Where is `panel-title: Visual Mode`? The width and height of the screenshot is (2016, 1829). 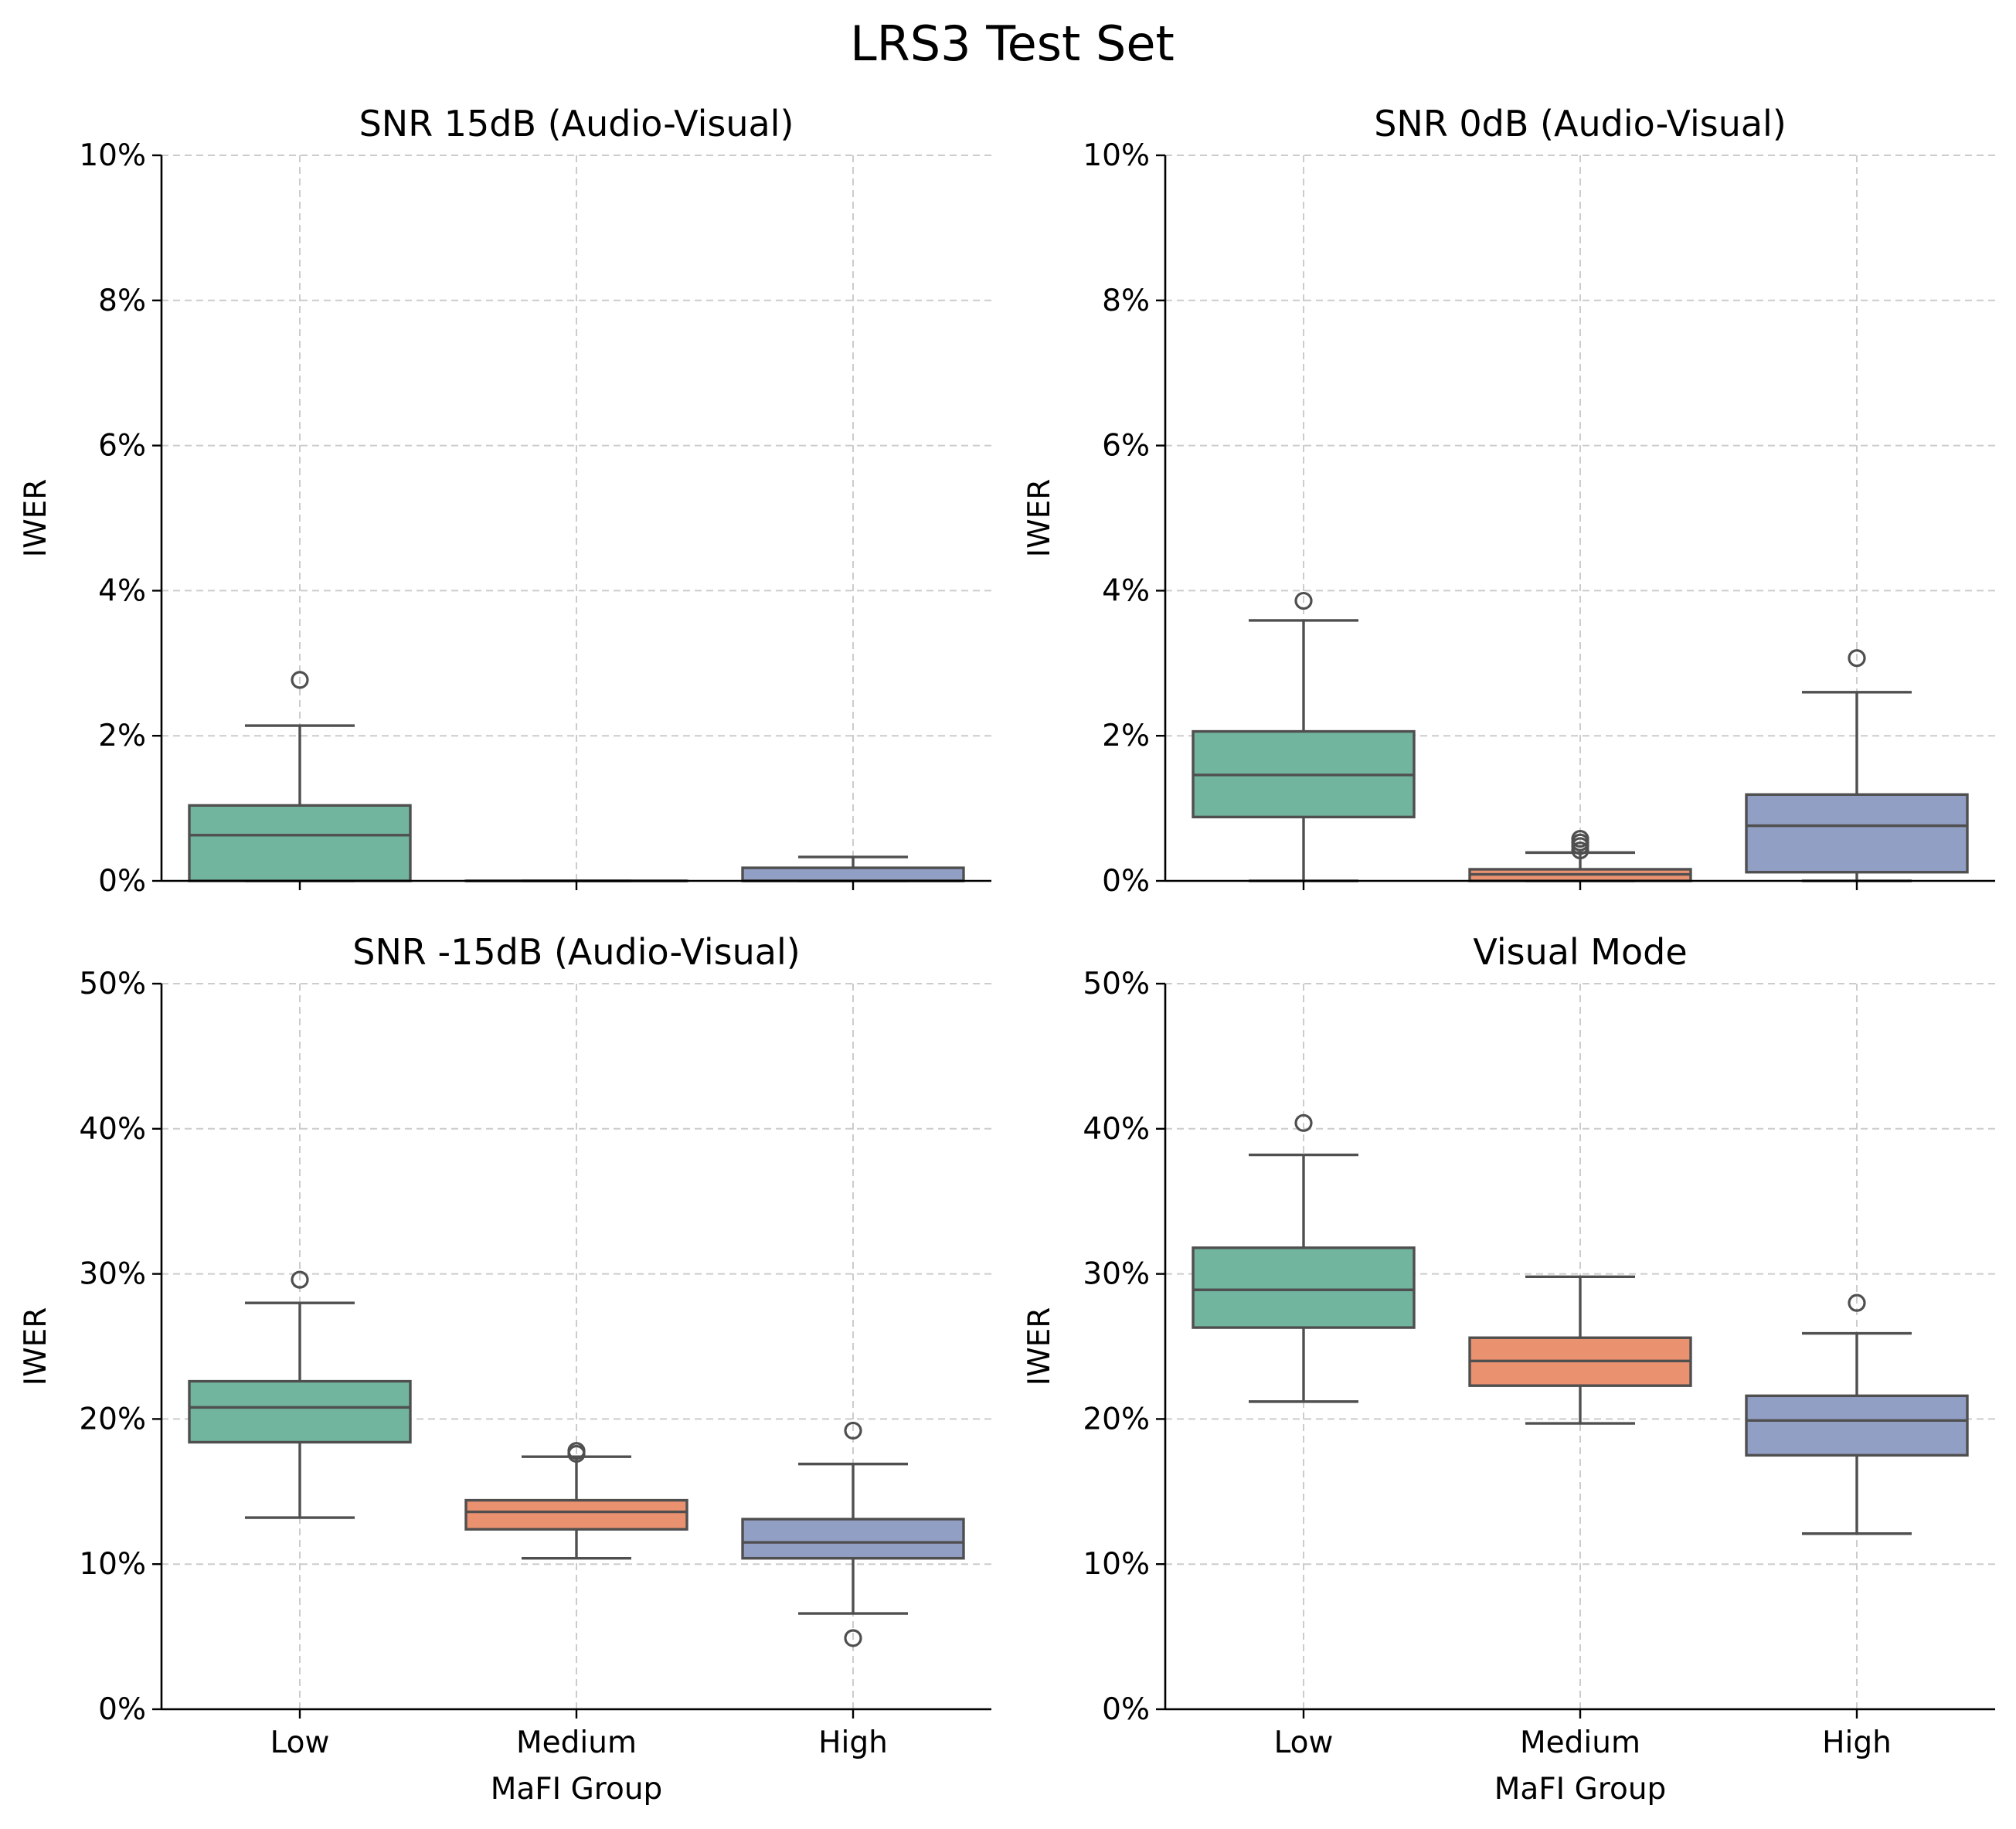 panel-title: Visual Mode is located at coordinates (1580, 952).